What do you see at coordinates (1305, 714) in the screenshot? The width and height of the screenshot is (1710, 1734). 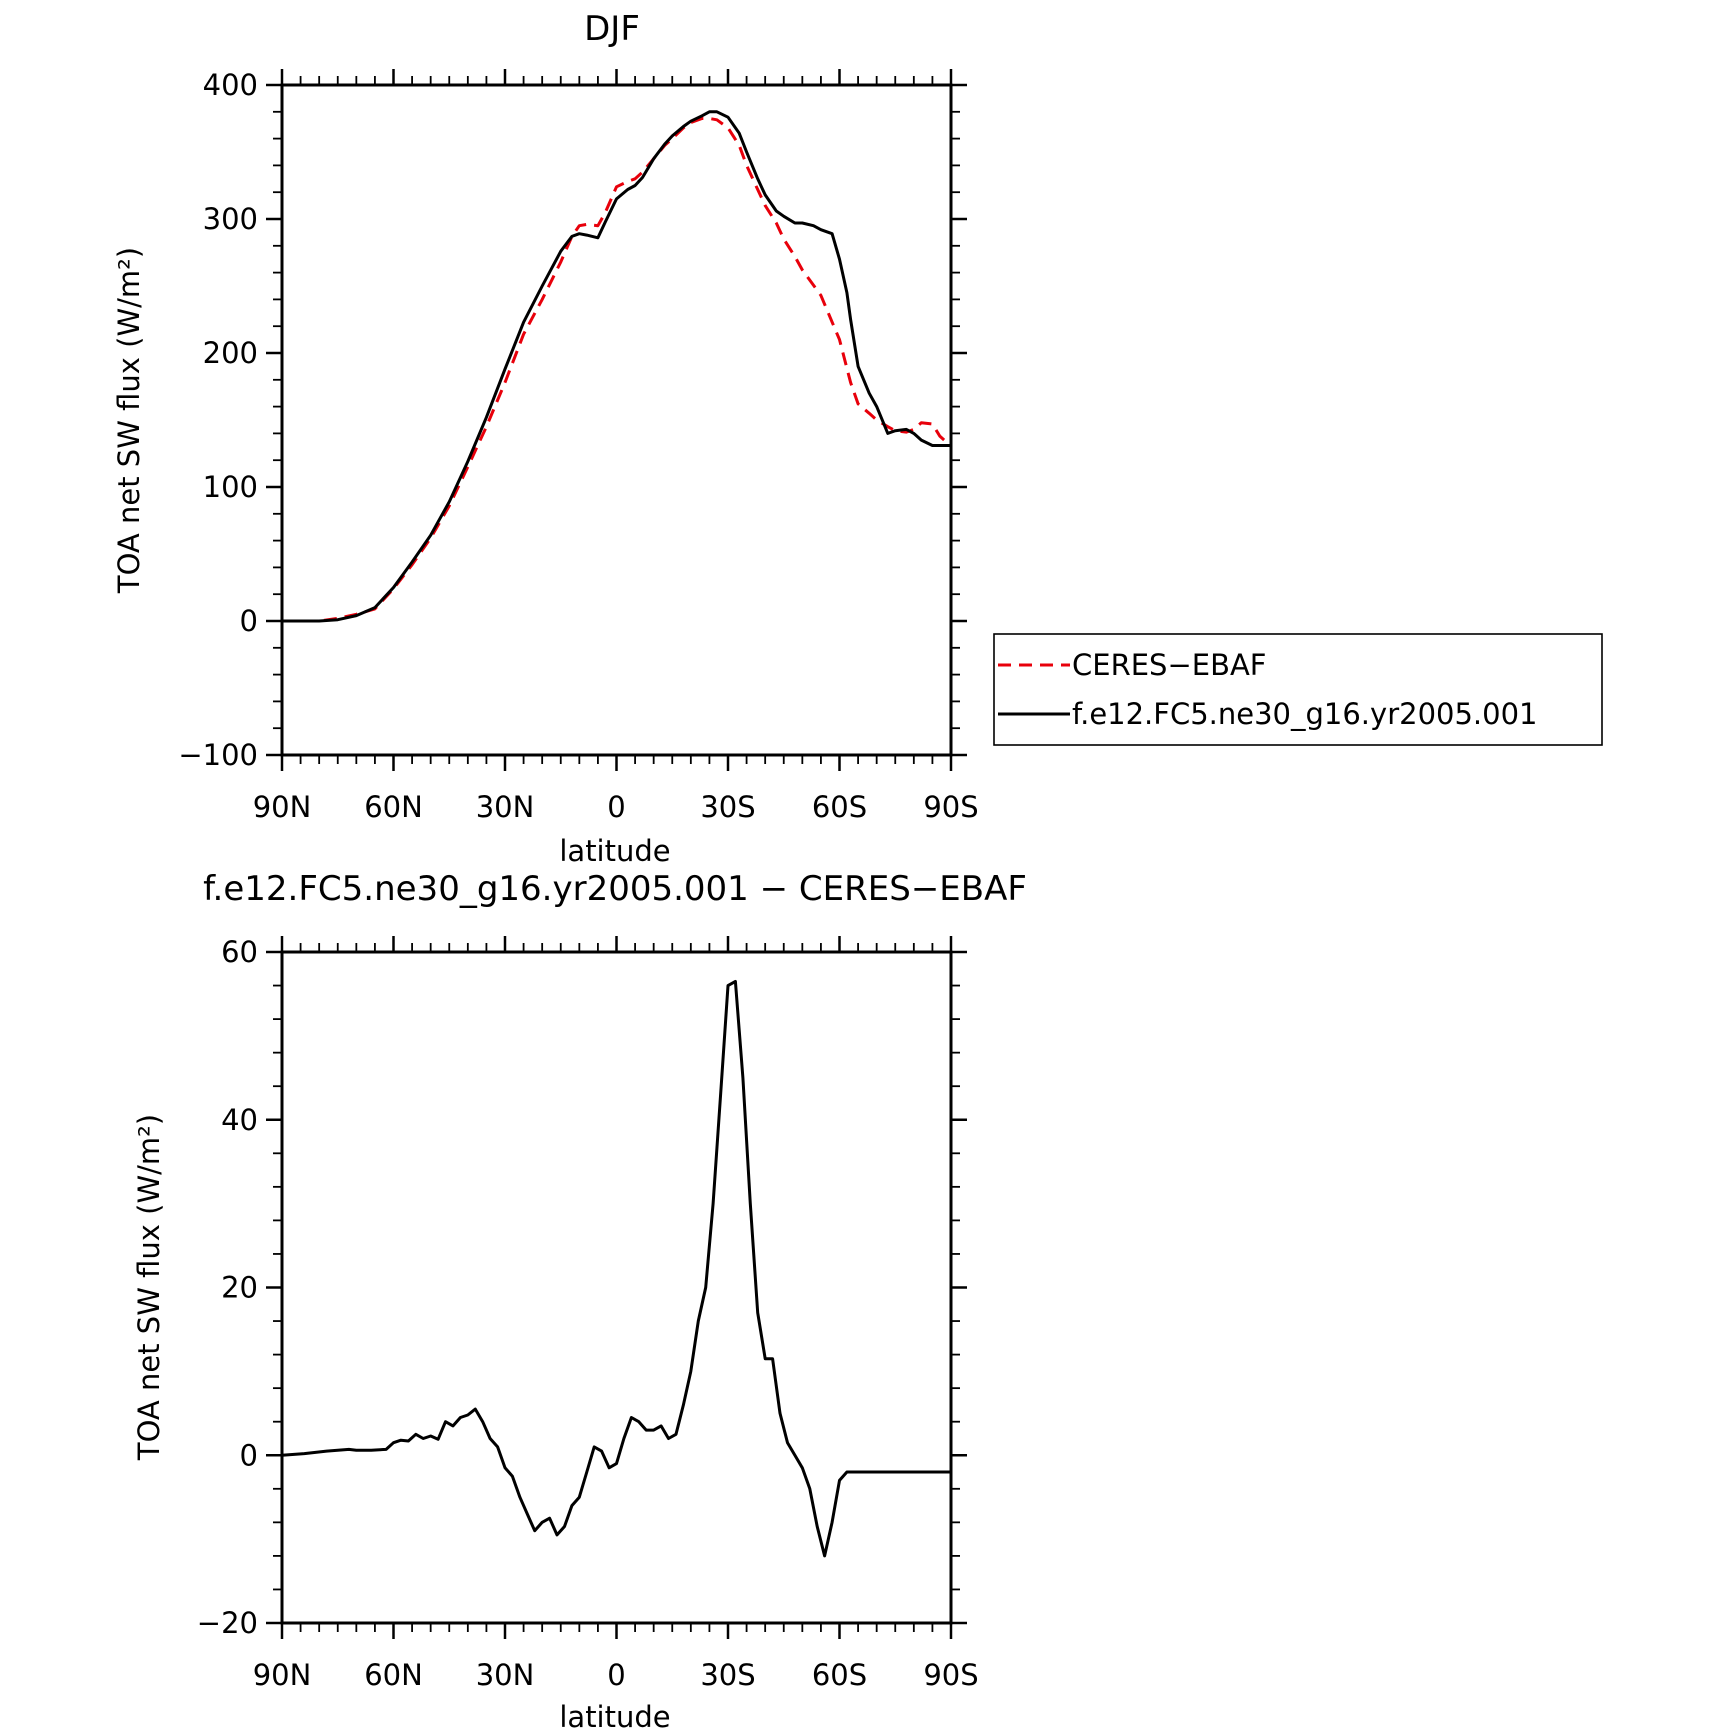 I see `legend-label-model: f.e12.FC5.ne30_g16.yr2005.001` at bounding box center [1305, 714].